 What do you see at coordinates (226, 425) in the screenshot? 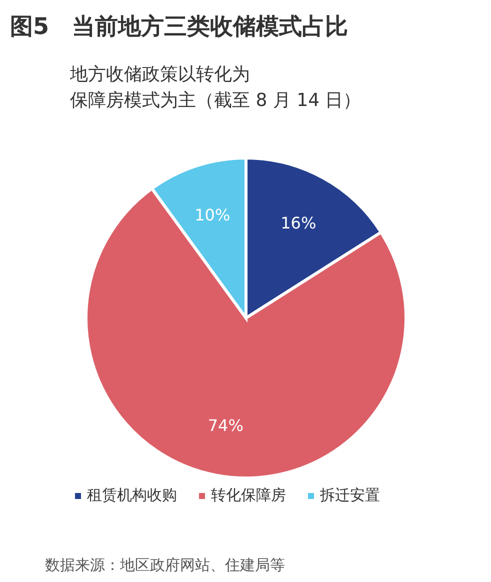
I see `data-label: 74%` at bounding box center [226, 425].